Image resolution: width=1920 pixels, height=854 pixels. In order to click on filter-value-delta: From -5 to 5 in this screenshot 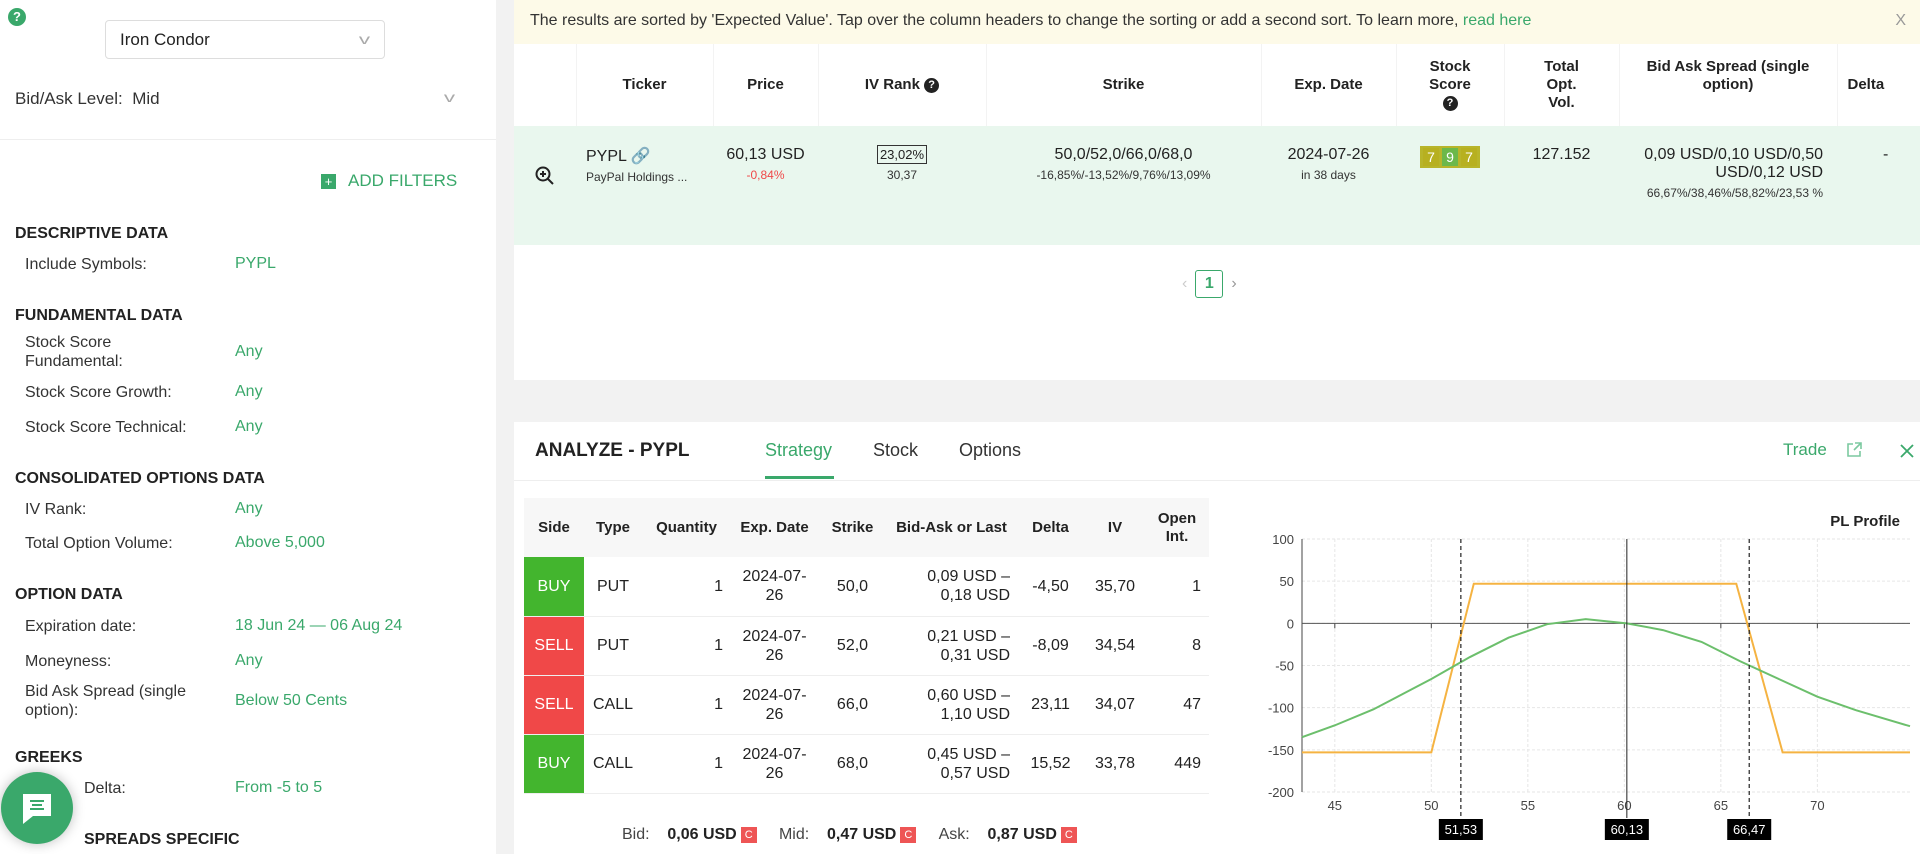, I will do `click(279, 787)`.